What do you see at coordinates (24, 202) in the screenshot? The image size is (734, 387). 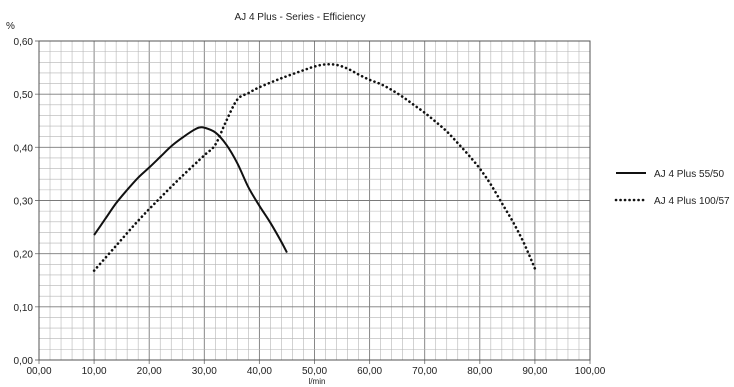 I see `y-tick-label: 0,30` at bounding box center [24, 202].